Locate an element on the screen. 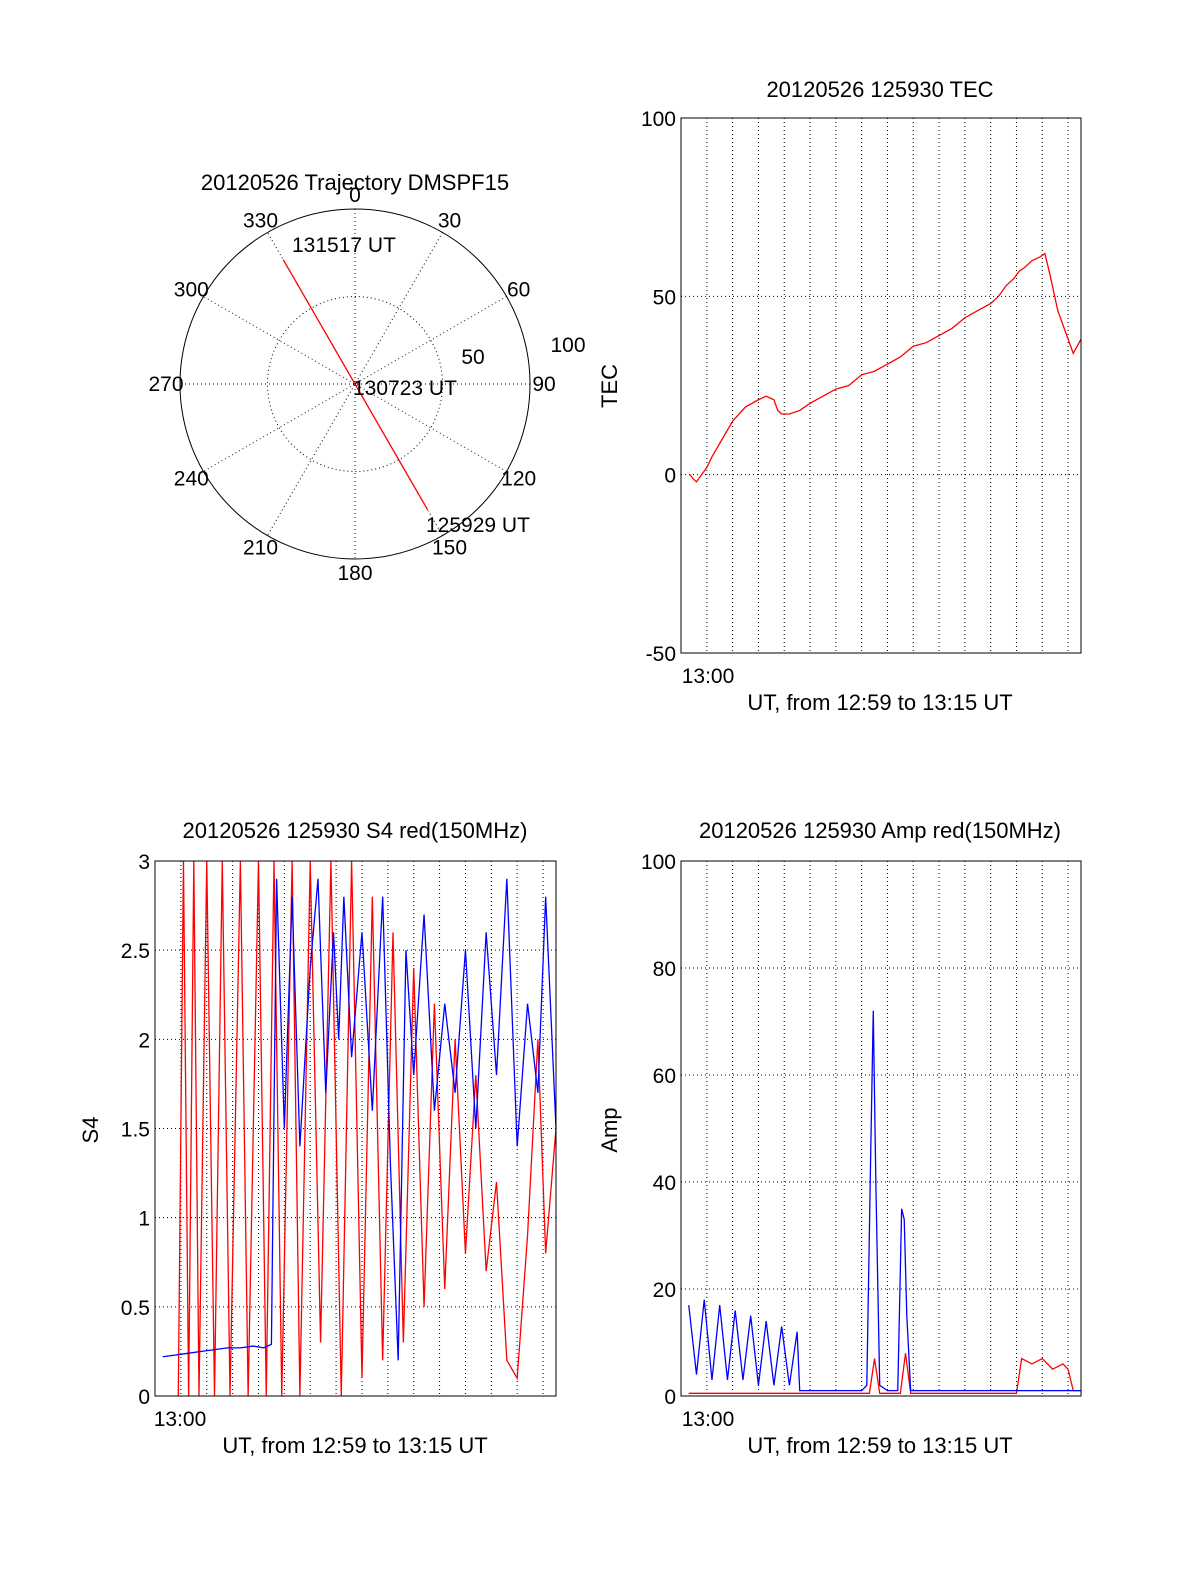 The height and width of the screenshot is (1575, 1200). amp-series is located at coordinates (884, 1202).